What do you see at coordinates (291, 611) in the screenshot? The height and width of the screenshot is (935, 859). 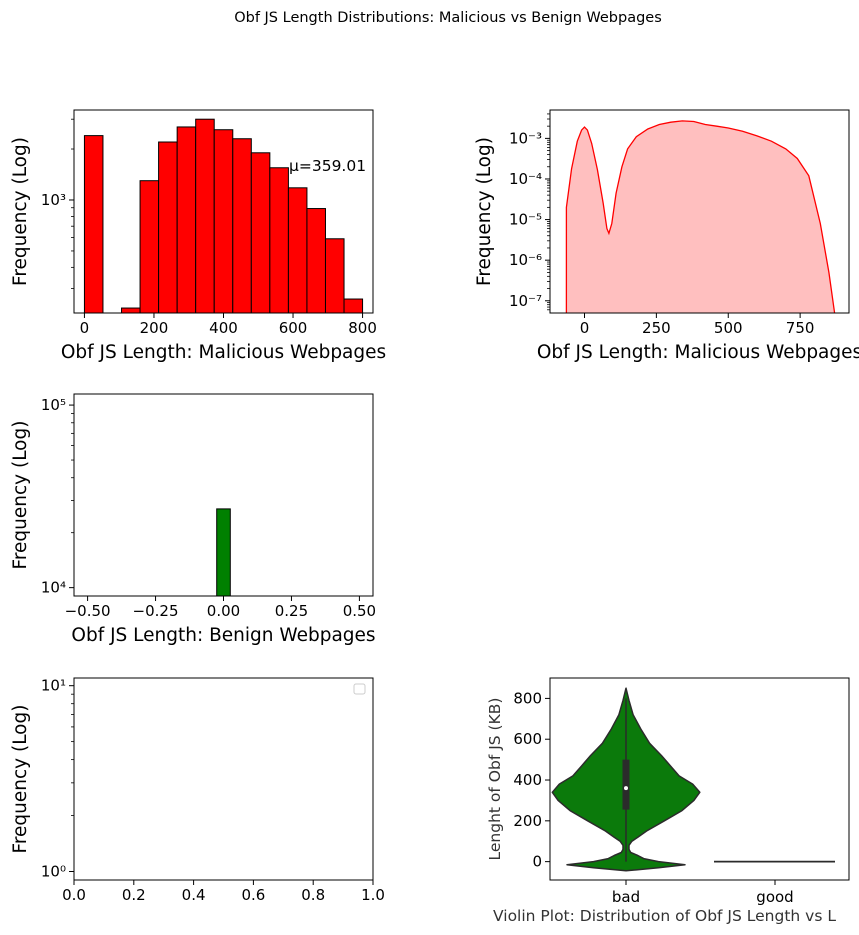 I see `x-tick-label: 0.25` at bounding box center [291, 611].